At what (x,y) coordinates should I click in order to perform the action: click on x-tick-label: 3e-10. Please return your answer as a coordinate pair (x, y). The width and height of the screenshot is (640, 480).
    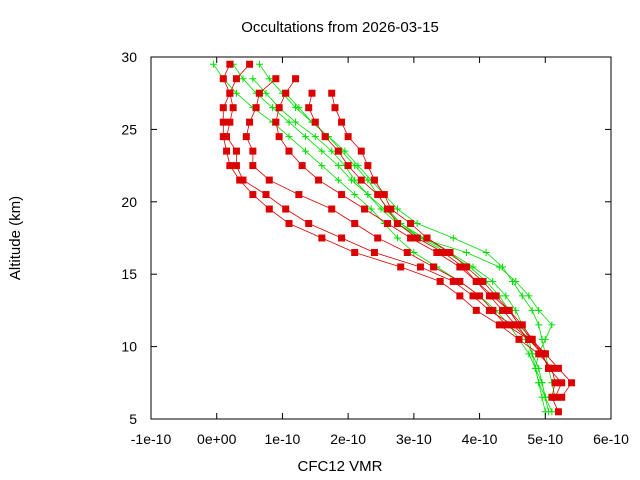
    Looking at the image, I should click on (414, 439).